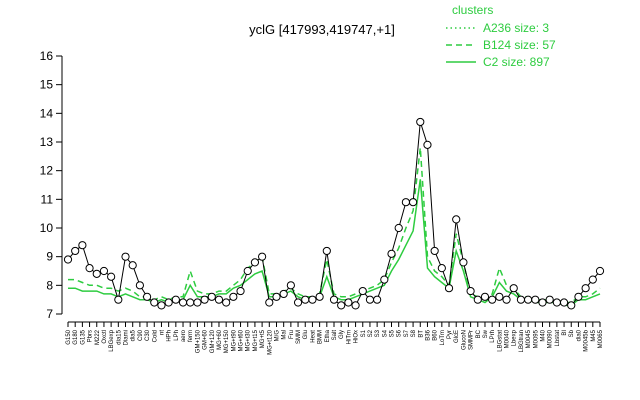 The width and height of the screenshot is (640, 400). Describe the element at coordinates (371, 333) in the screenshot. I see `x-tick-label: S2` at that location.